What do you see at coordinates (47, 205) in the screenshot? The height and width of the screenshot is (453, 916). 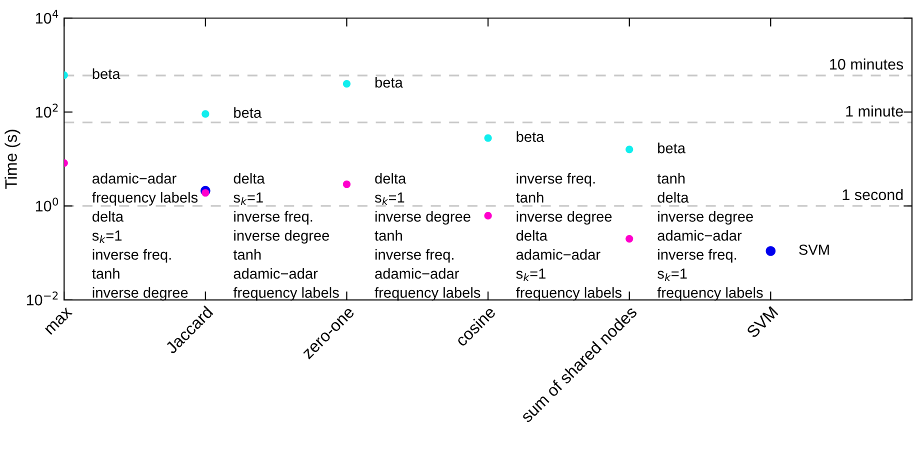 I see `y-tick-label: 10$^{0}$` at bounding box center [47, 205].